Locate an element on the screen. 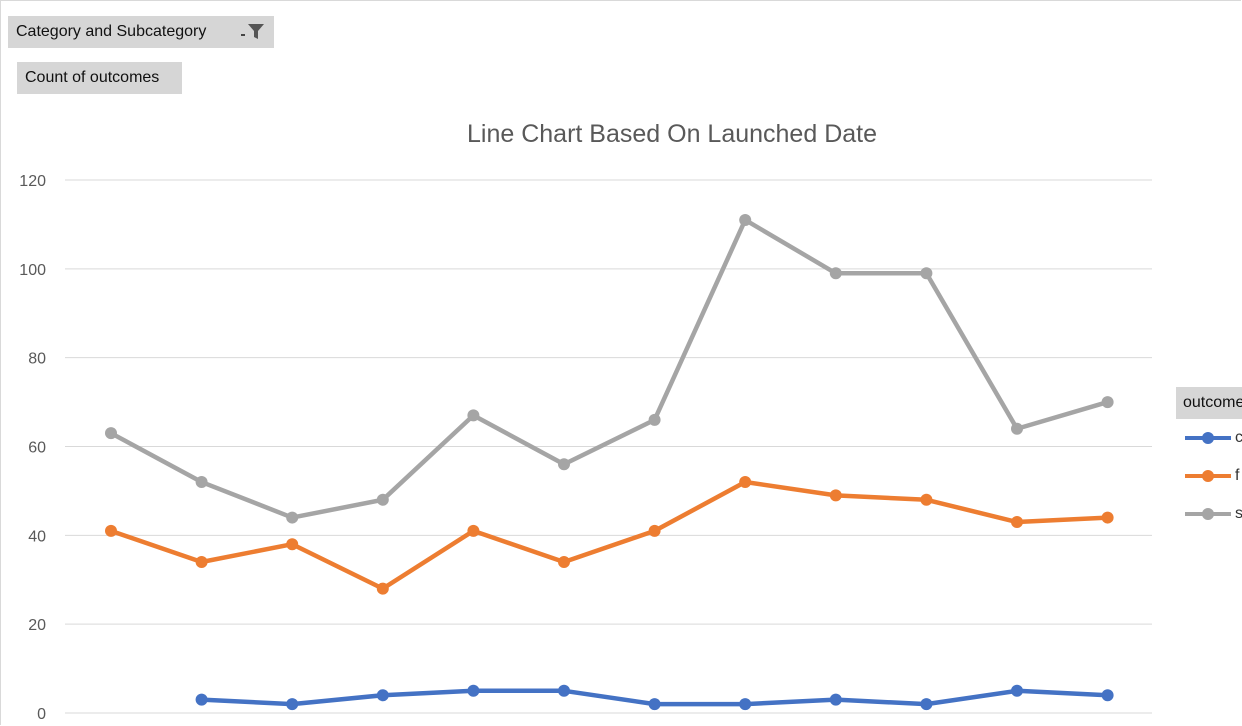 Image resolution: width=1242 pixels, height=726 pixels. chart-title: Line Chart Based On Launched Date is located at coordinates (672, 134).